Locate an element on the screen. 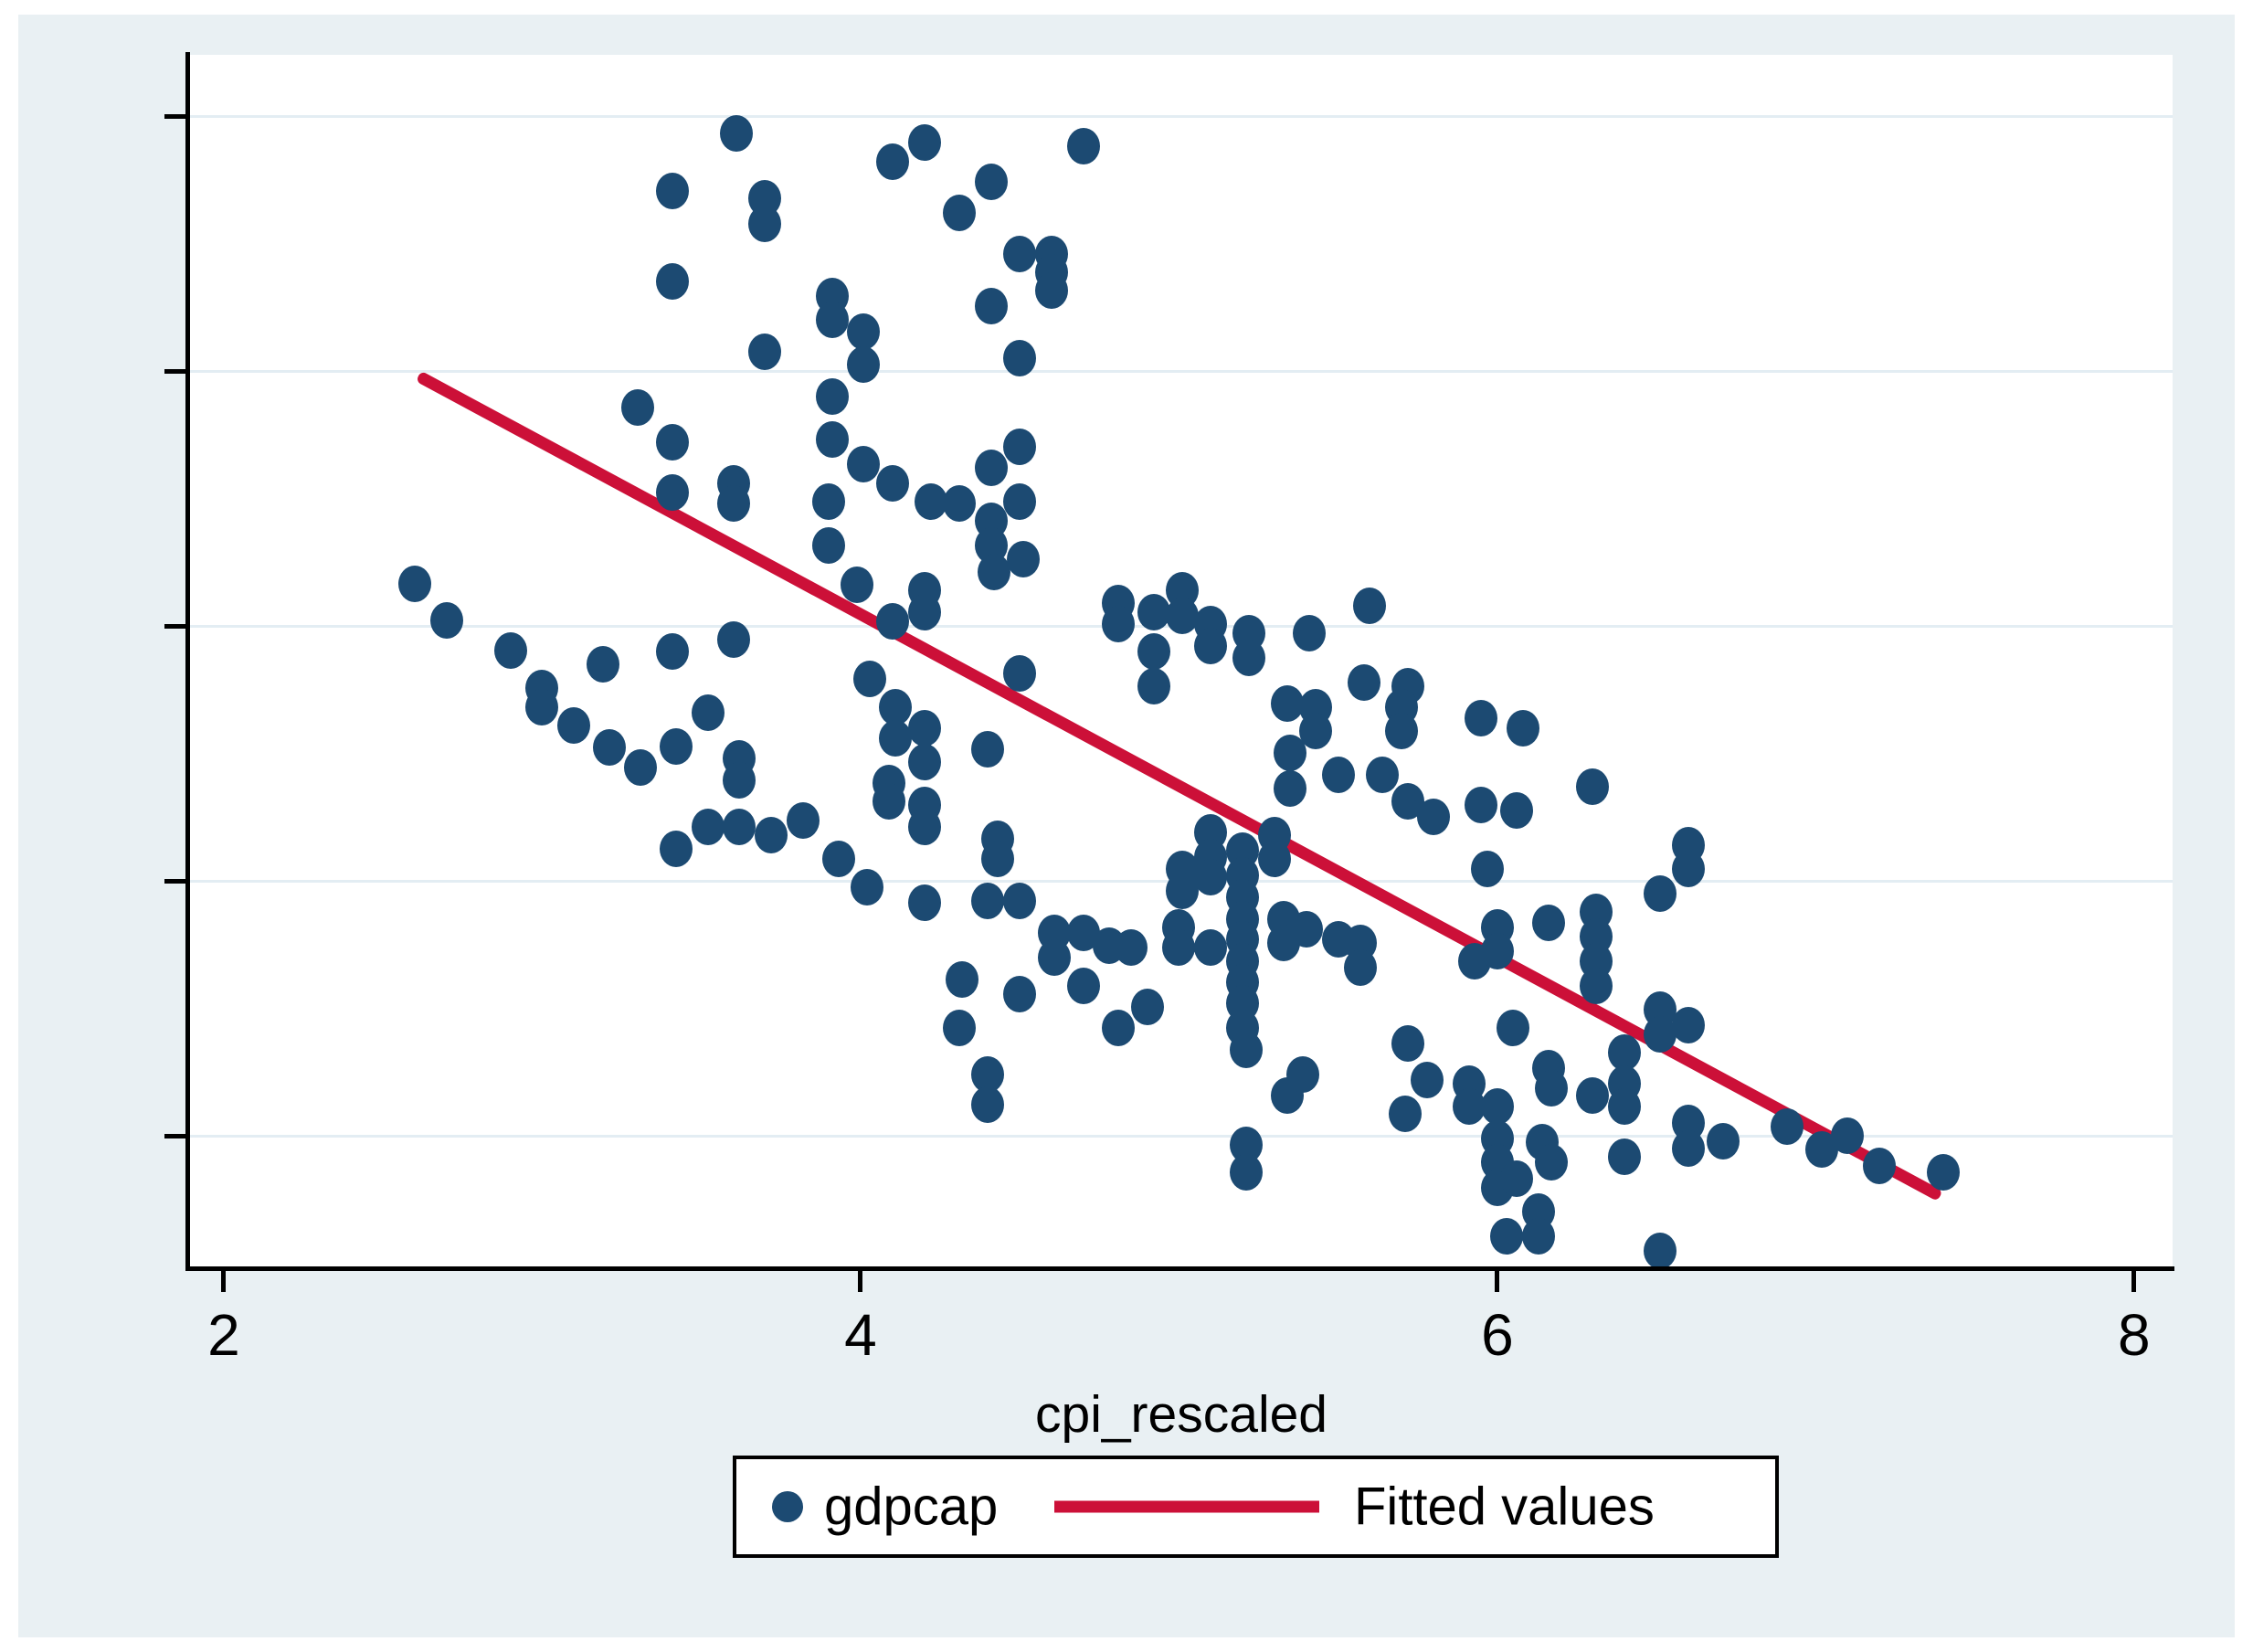 The height and width of the screenshot is (1652, 2253). legend-label-gdpcap: gdpcap is located at coordinates (912, 1507).